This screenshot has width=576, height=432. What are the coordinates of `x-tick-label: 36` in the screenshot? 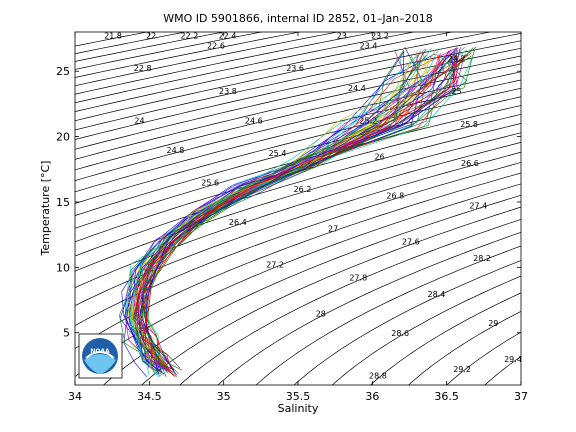 It's located at (372, 396).